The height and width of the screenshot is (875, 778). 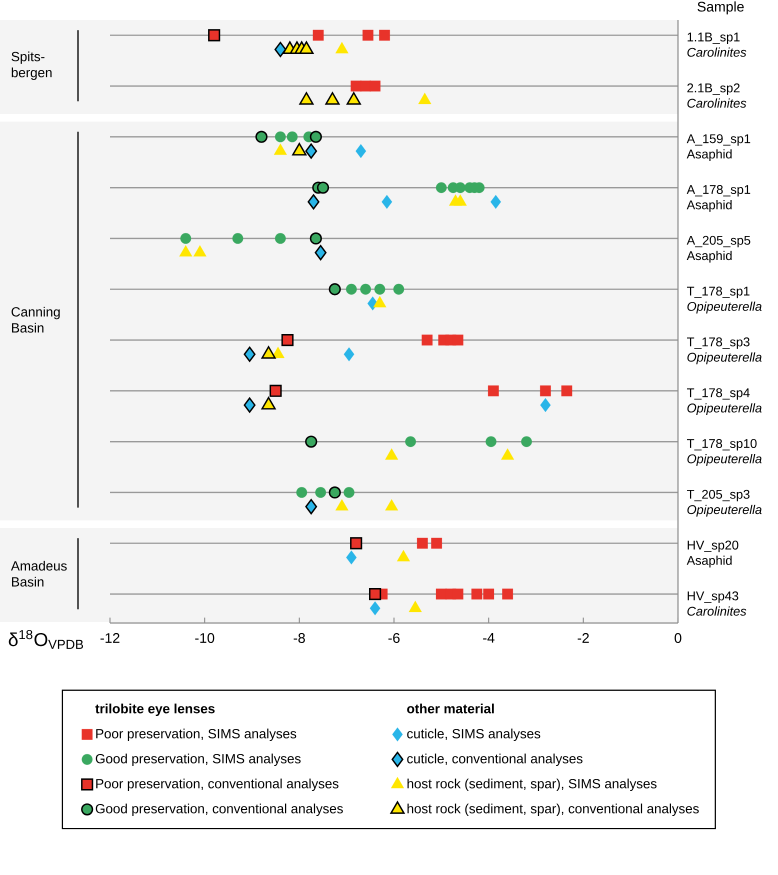 What do you see at coordinates (394, 638) in the screenshot?
I see `x-tick-label: -6` at bounding box center [394, 638].